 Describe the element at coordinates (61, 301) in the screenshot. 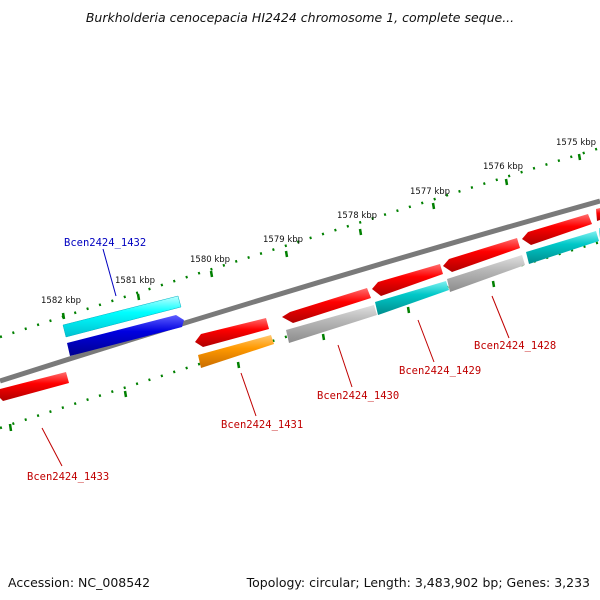

I see `kbp-label: 1582 kbp` at that location.